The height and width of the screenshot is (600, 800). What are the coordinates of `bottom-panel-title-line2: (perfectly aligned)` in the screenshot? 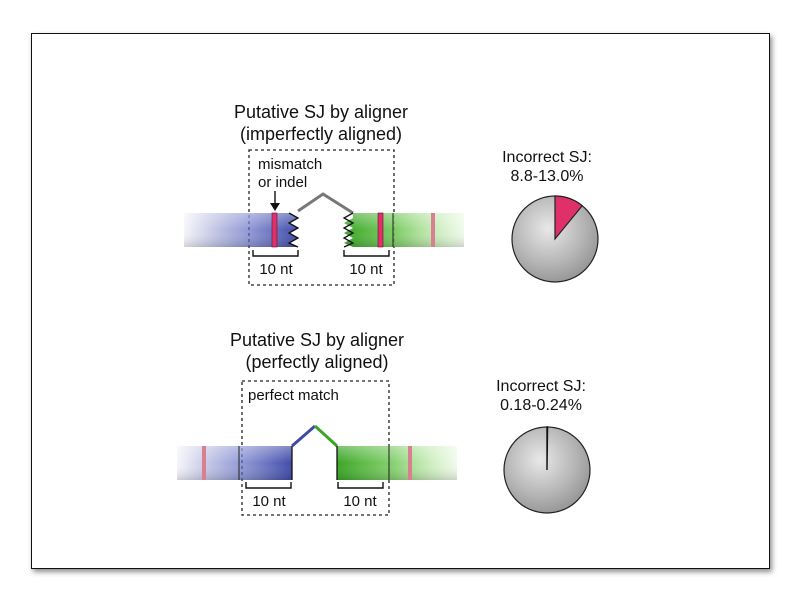 It's located at (316, 362).